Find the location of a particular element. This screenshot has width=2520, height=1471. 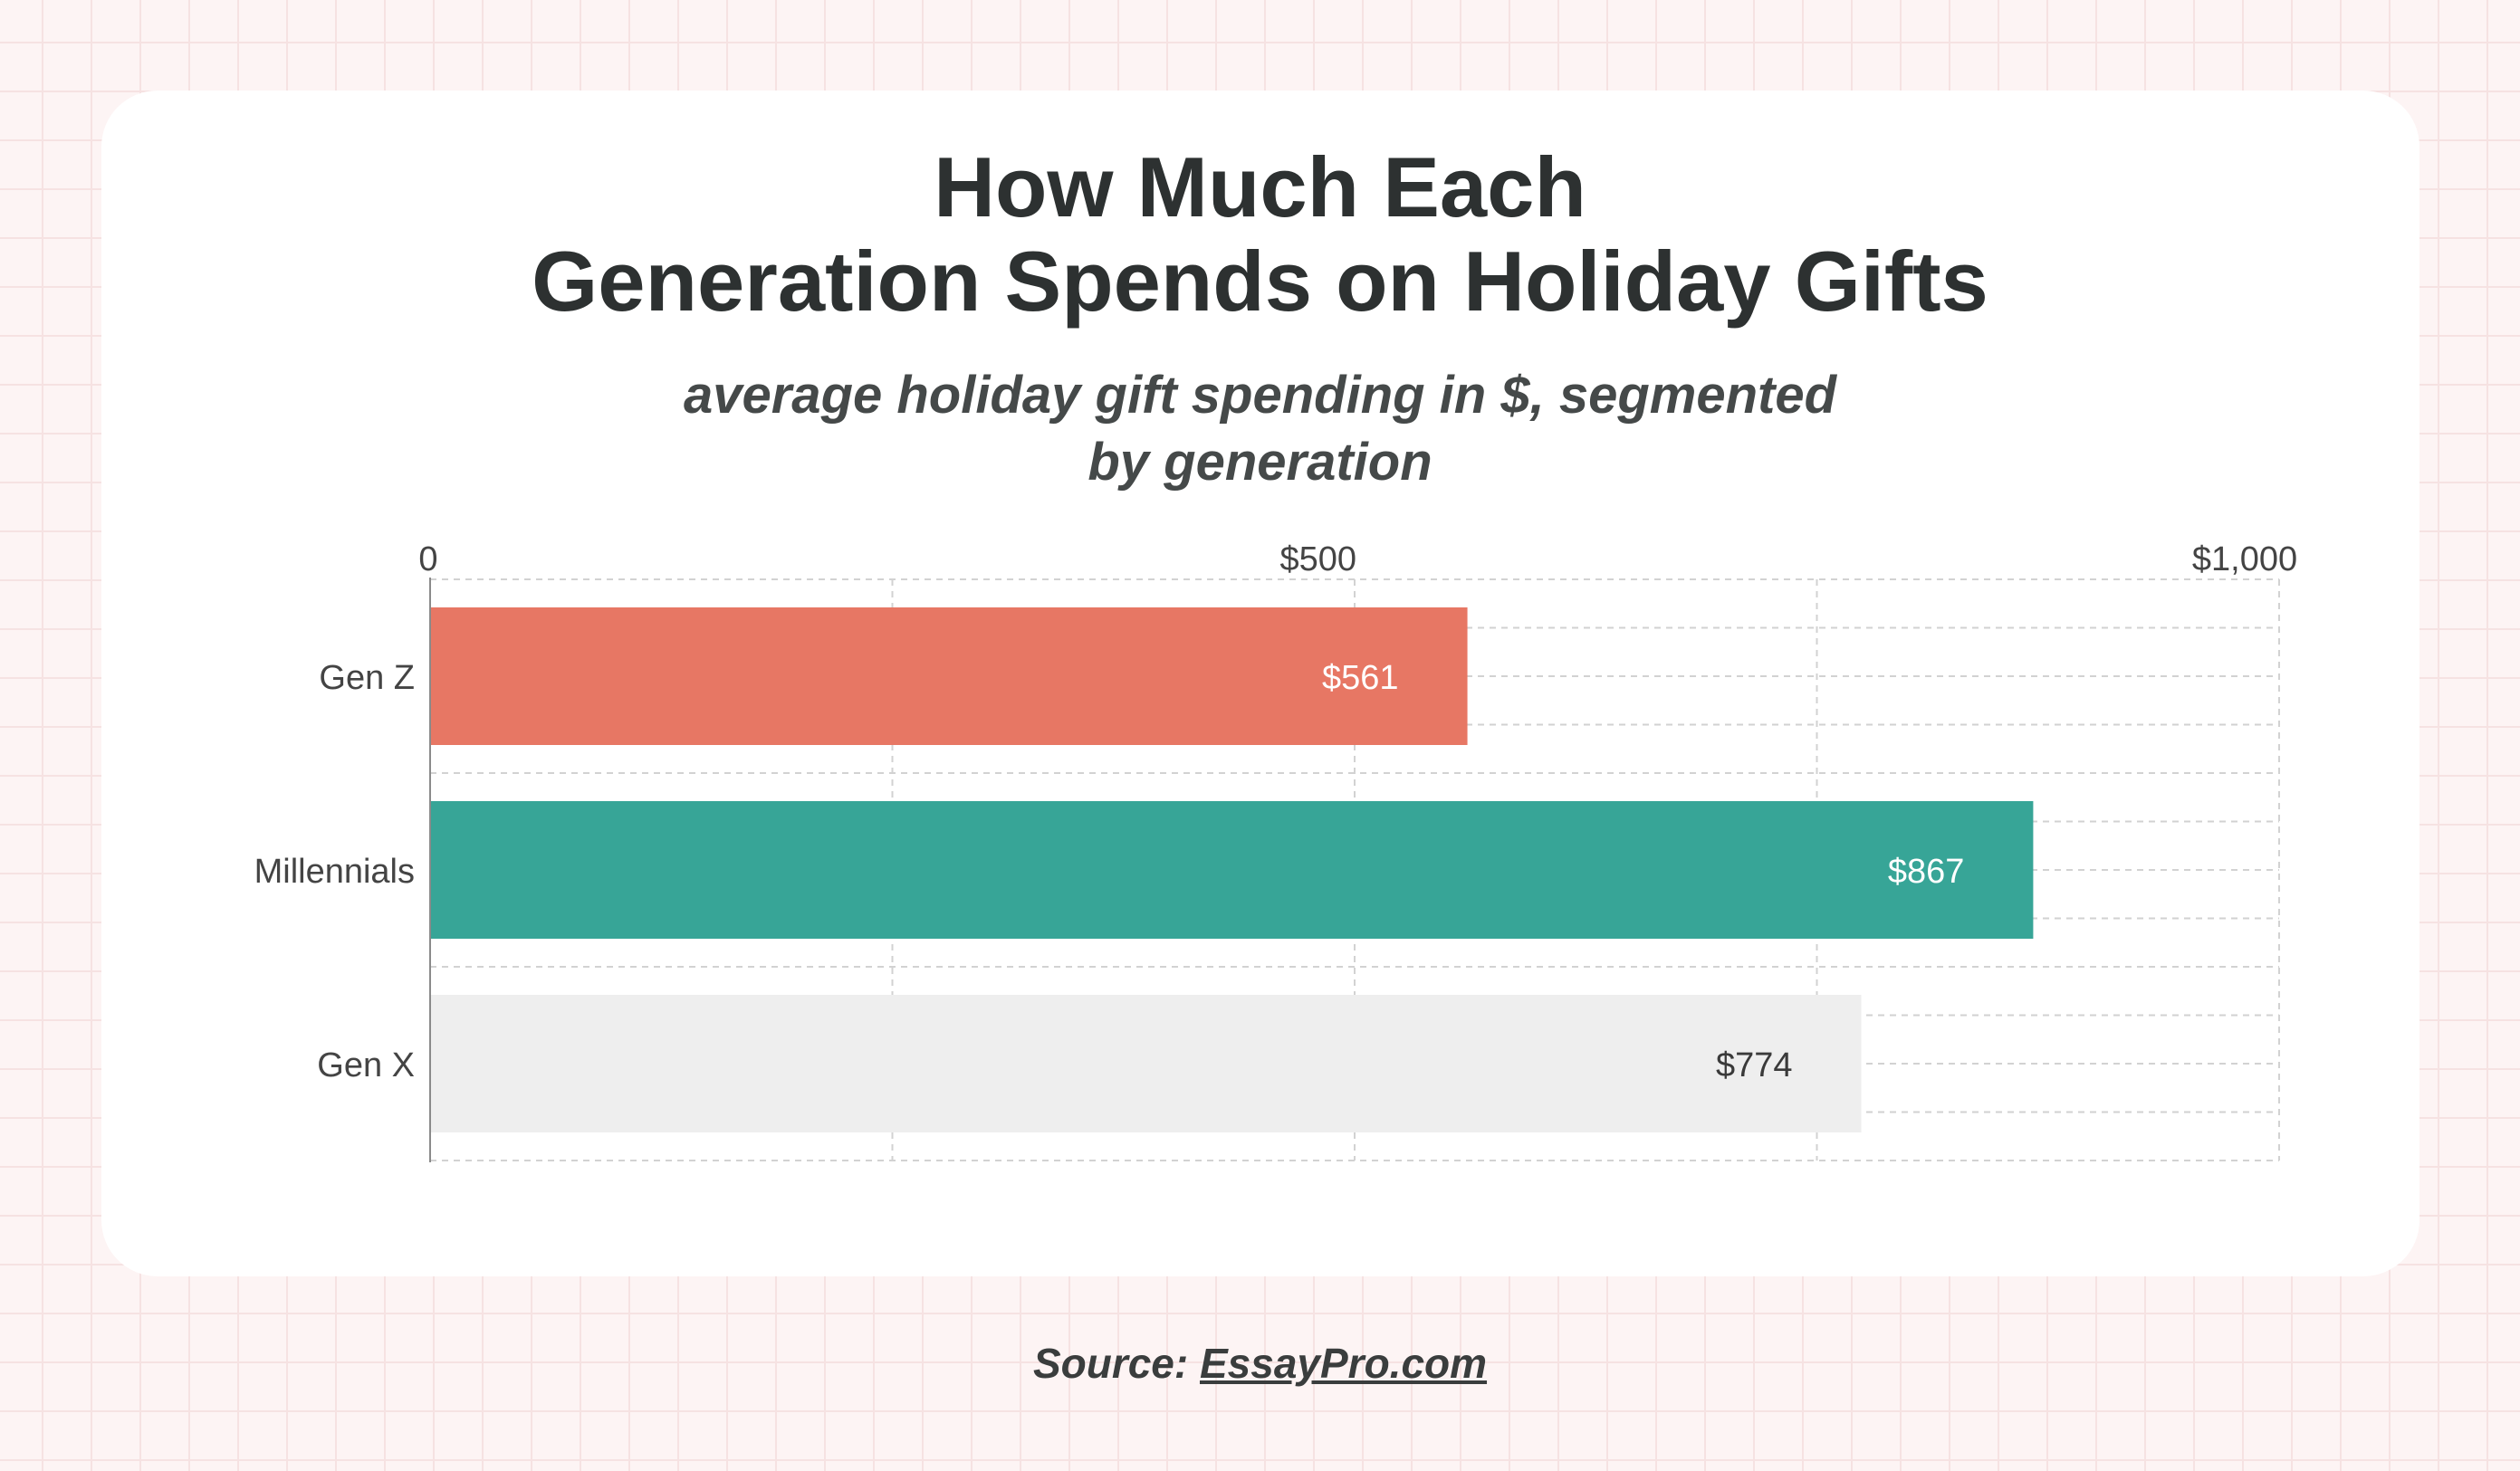

x-tick-label: 0 is located at coordinates (427, 559).